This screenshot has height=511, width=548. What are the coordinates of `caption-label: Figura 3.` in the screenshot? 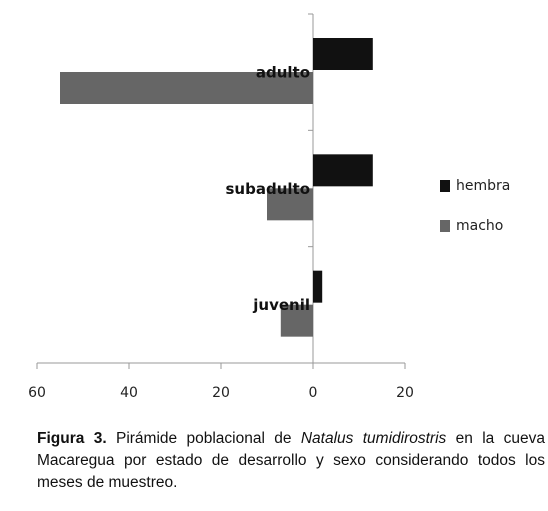 It's located at (72, 438).